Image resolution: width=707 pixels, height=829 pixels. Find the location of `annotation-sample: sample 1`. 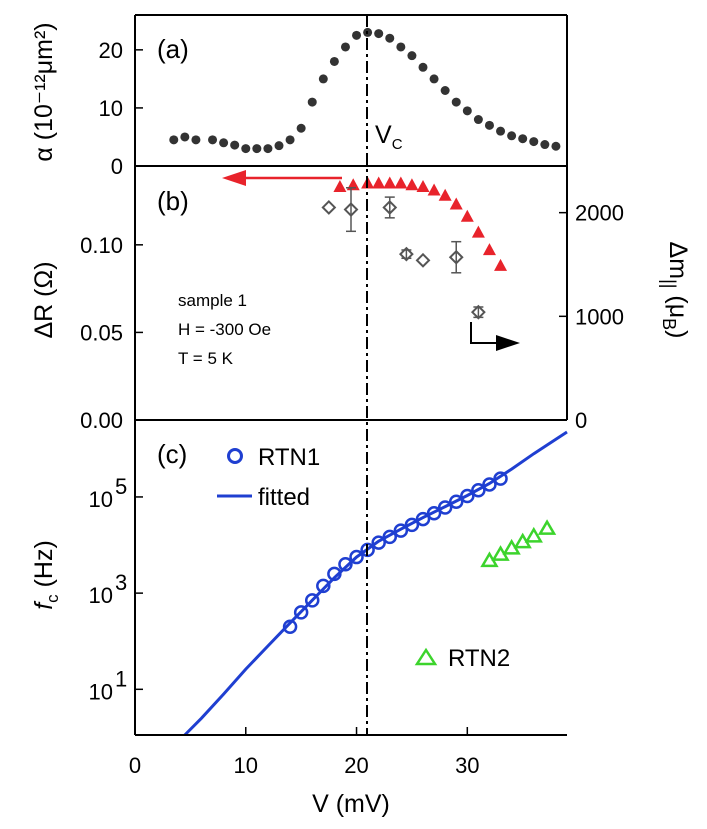

annotation-sample: sample 1 is located at coordinates (212, 300).